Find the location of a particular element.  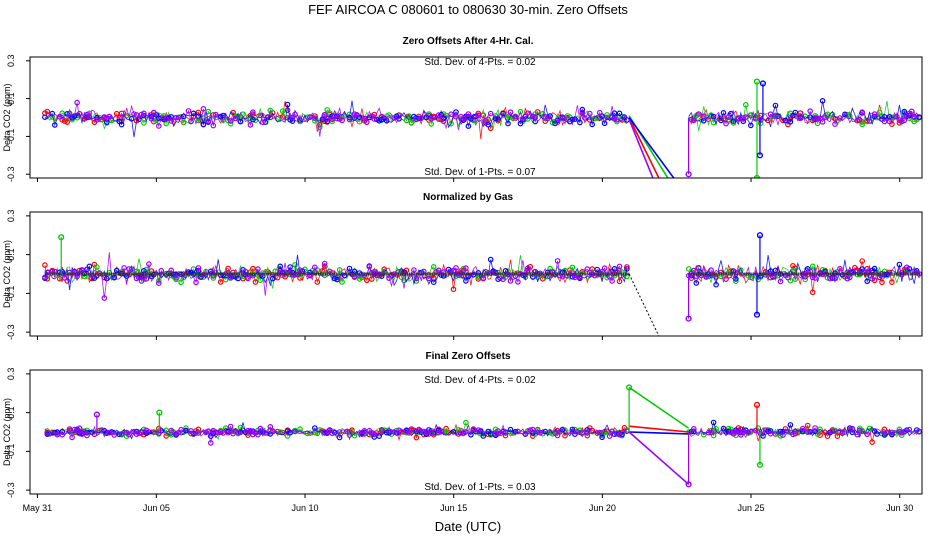

gap-line-gas2 is located at coordinates (659, 407).